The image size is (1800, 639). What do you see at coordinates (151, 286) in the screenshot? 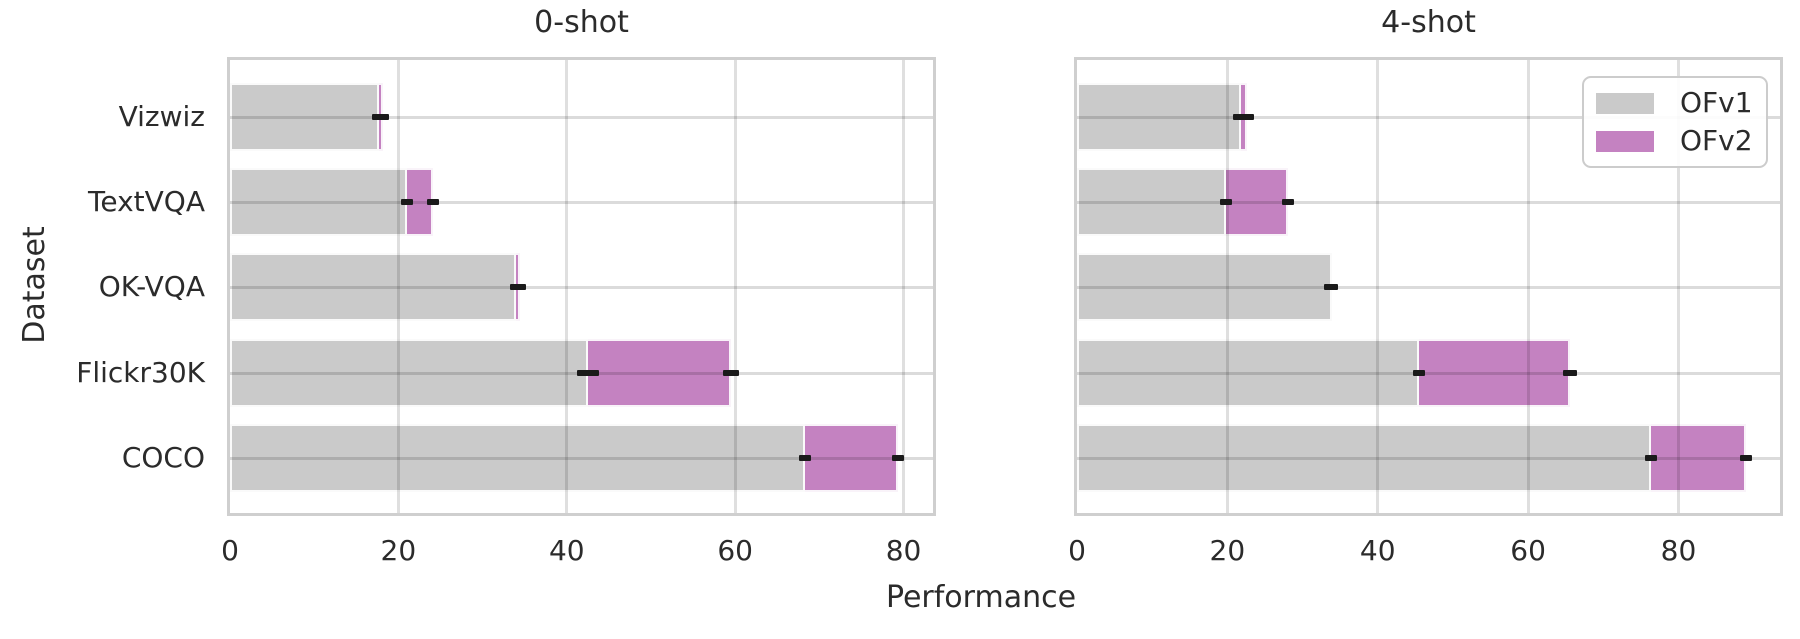
I see `category-label-ok-vqa: OK-VQA` at bounding box center [151, 286].